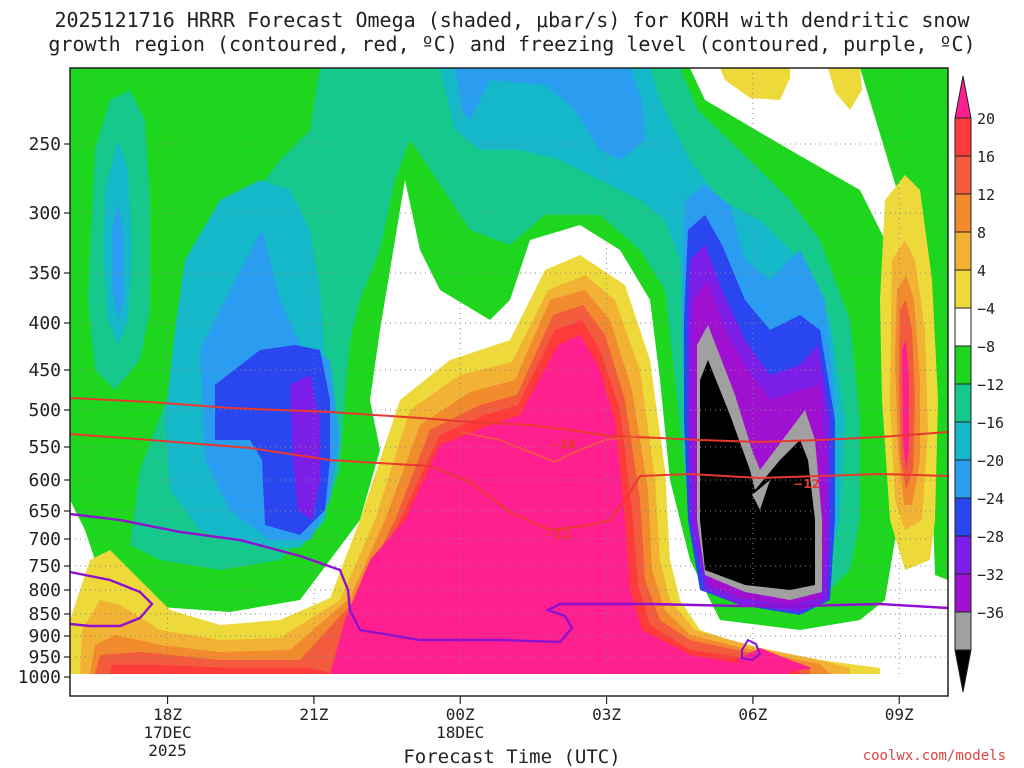 The height and width of the screenshot is (768, 1024). Describe the element at coordinates (606, 714) in the screenshot. I see `time-tick-label: 03Z` at that location.